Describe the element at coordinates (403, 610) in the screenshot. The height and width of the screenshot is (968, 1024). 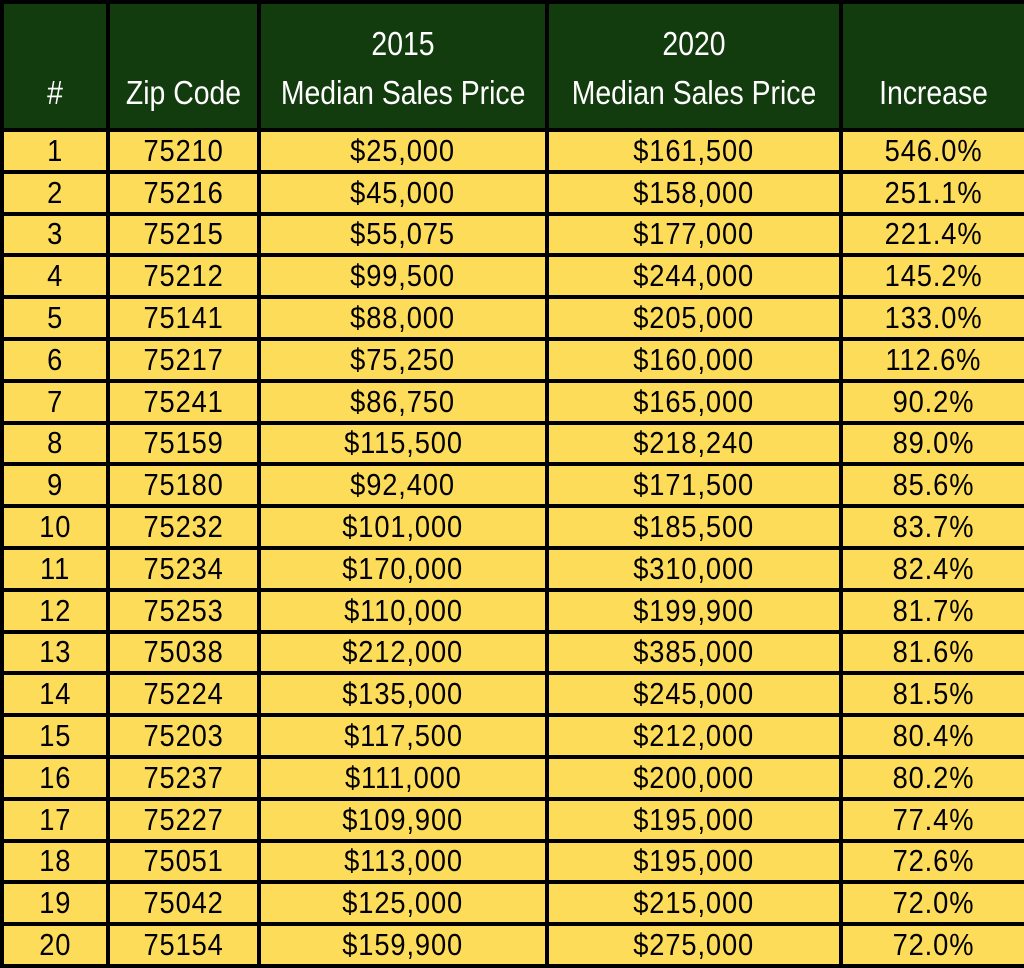
I see `cell-text: $110,000` at that location.